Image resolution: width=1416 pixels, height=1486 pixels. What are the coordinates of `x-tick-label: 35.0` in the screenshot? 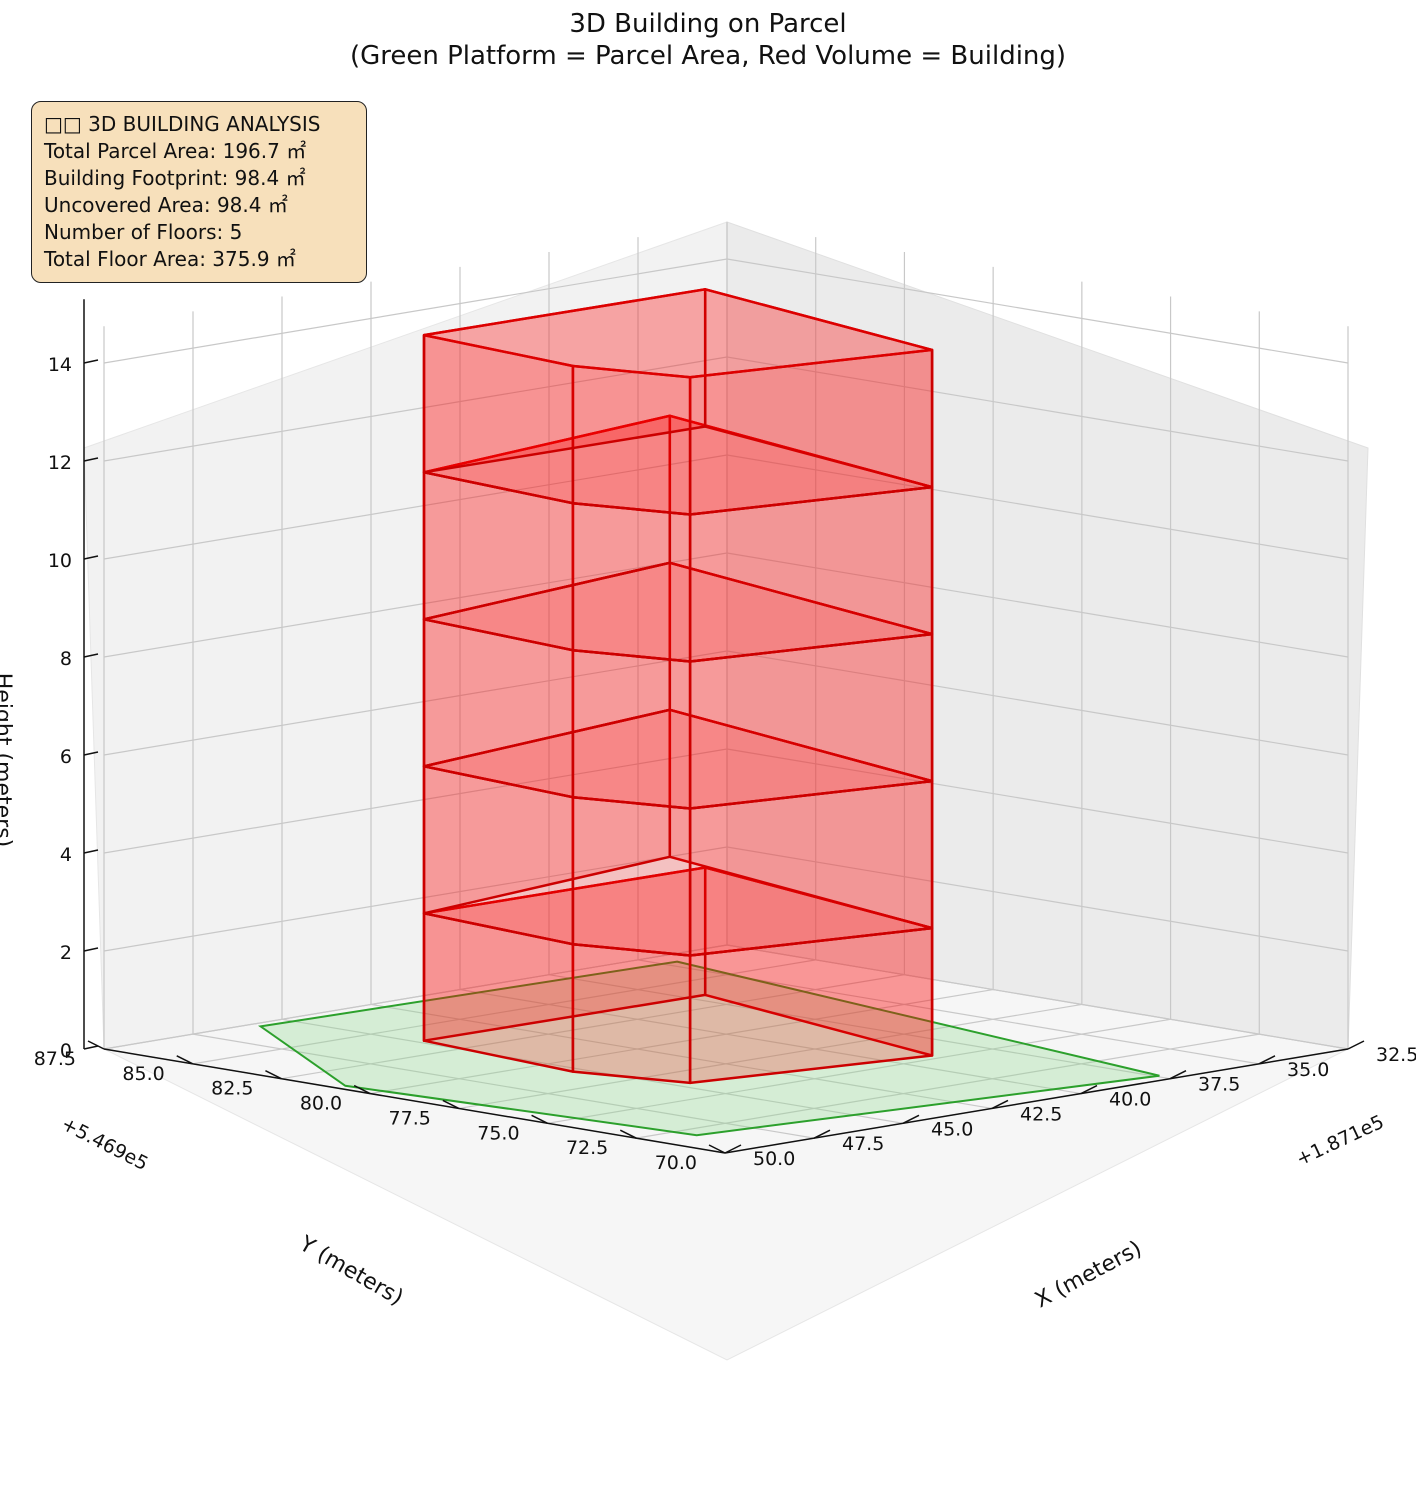 It's located at (1308, 1070).